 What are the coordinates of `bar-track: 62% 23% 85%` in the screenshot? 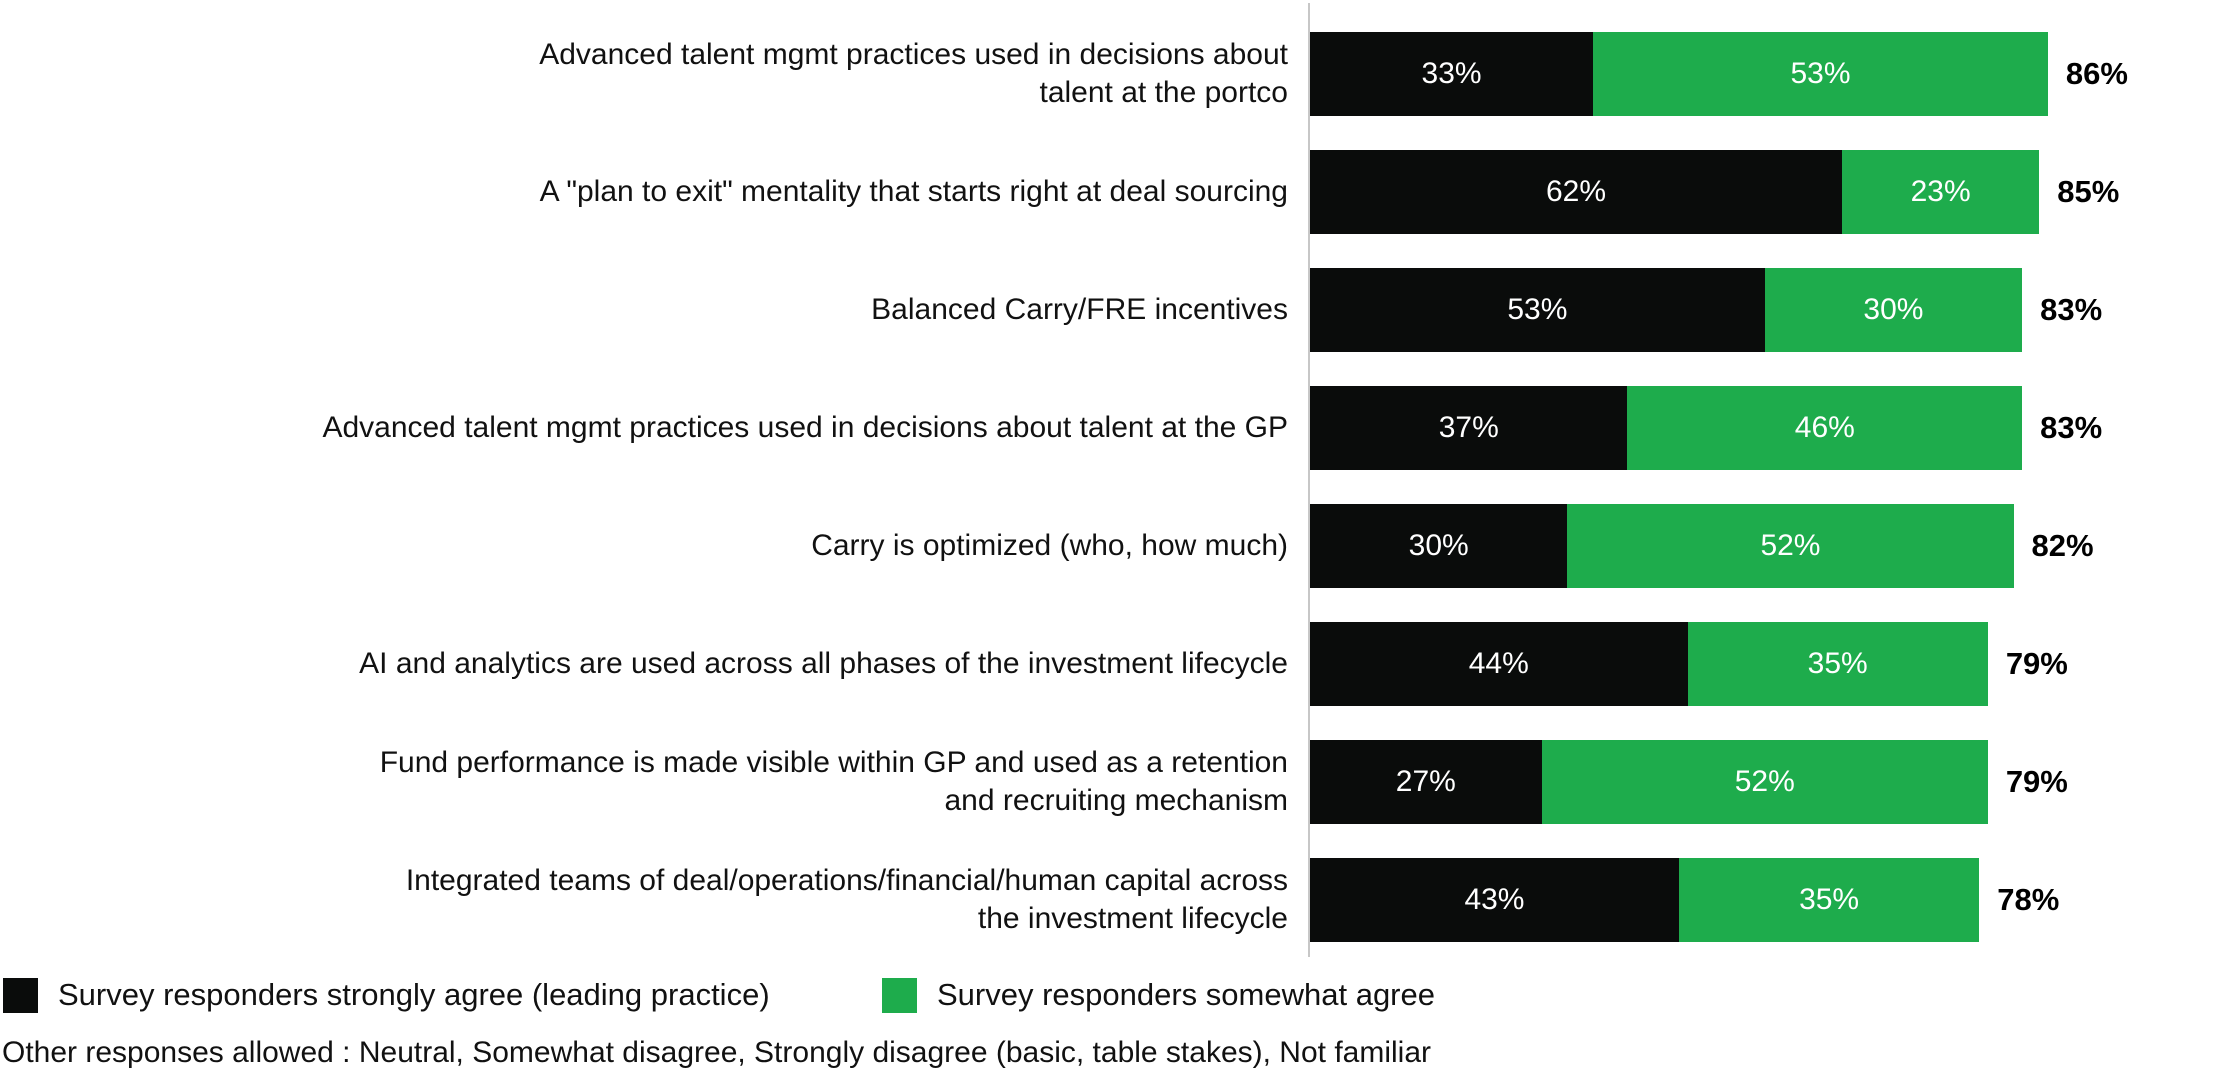 It's located at (1765, 192).